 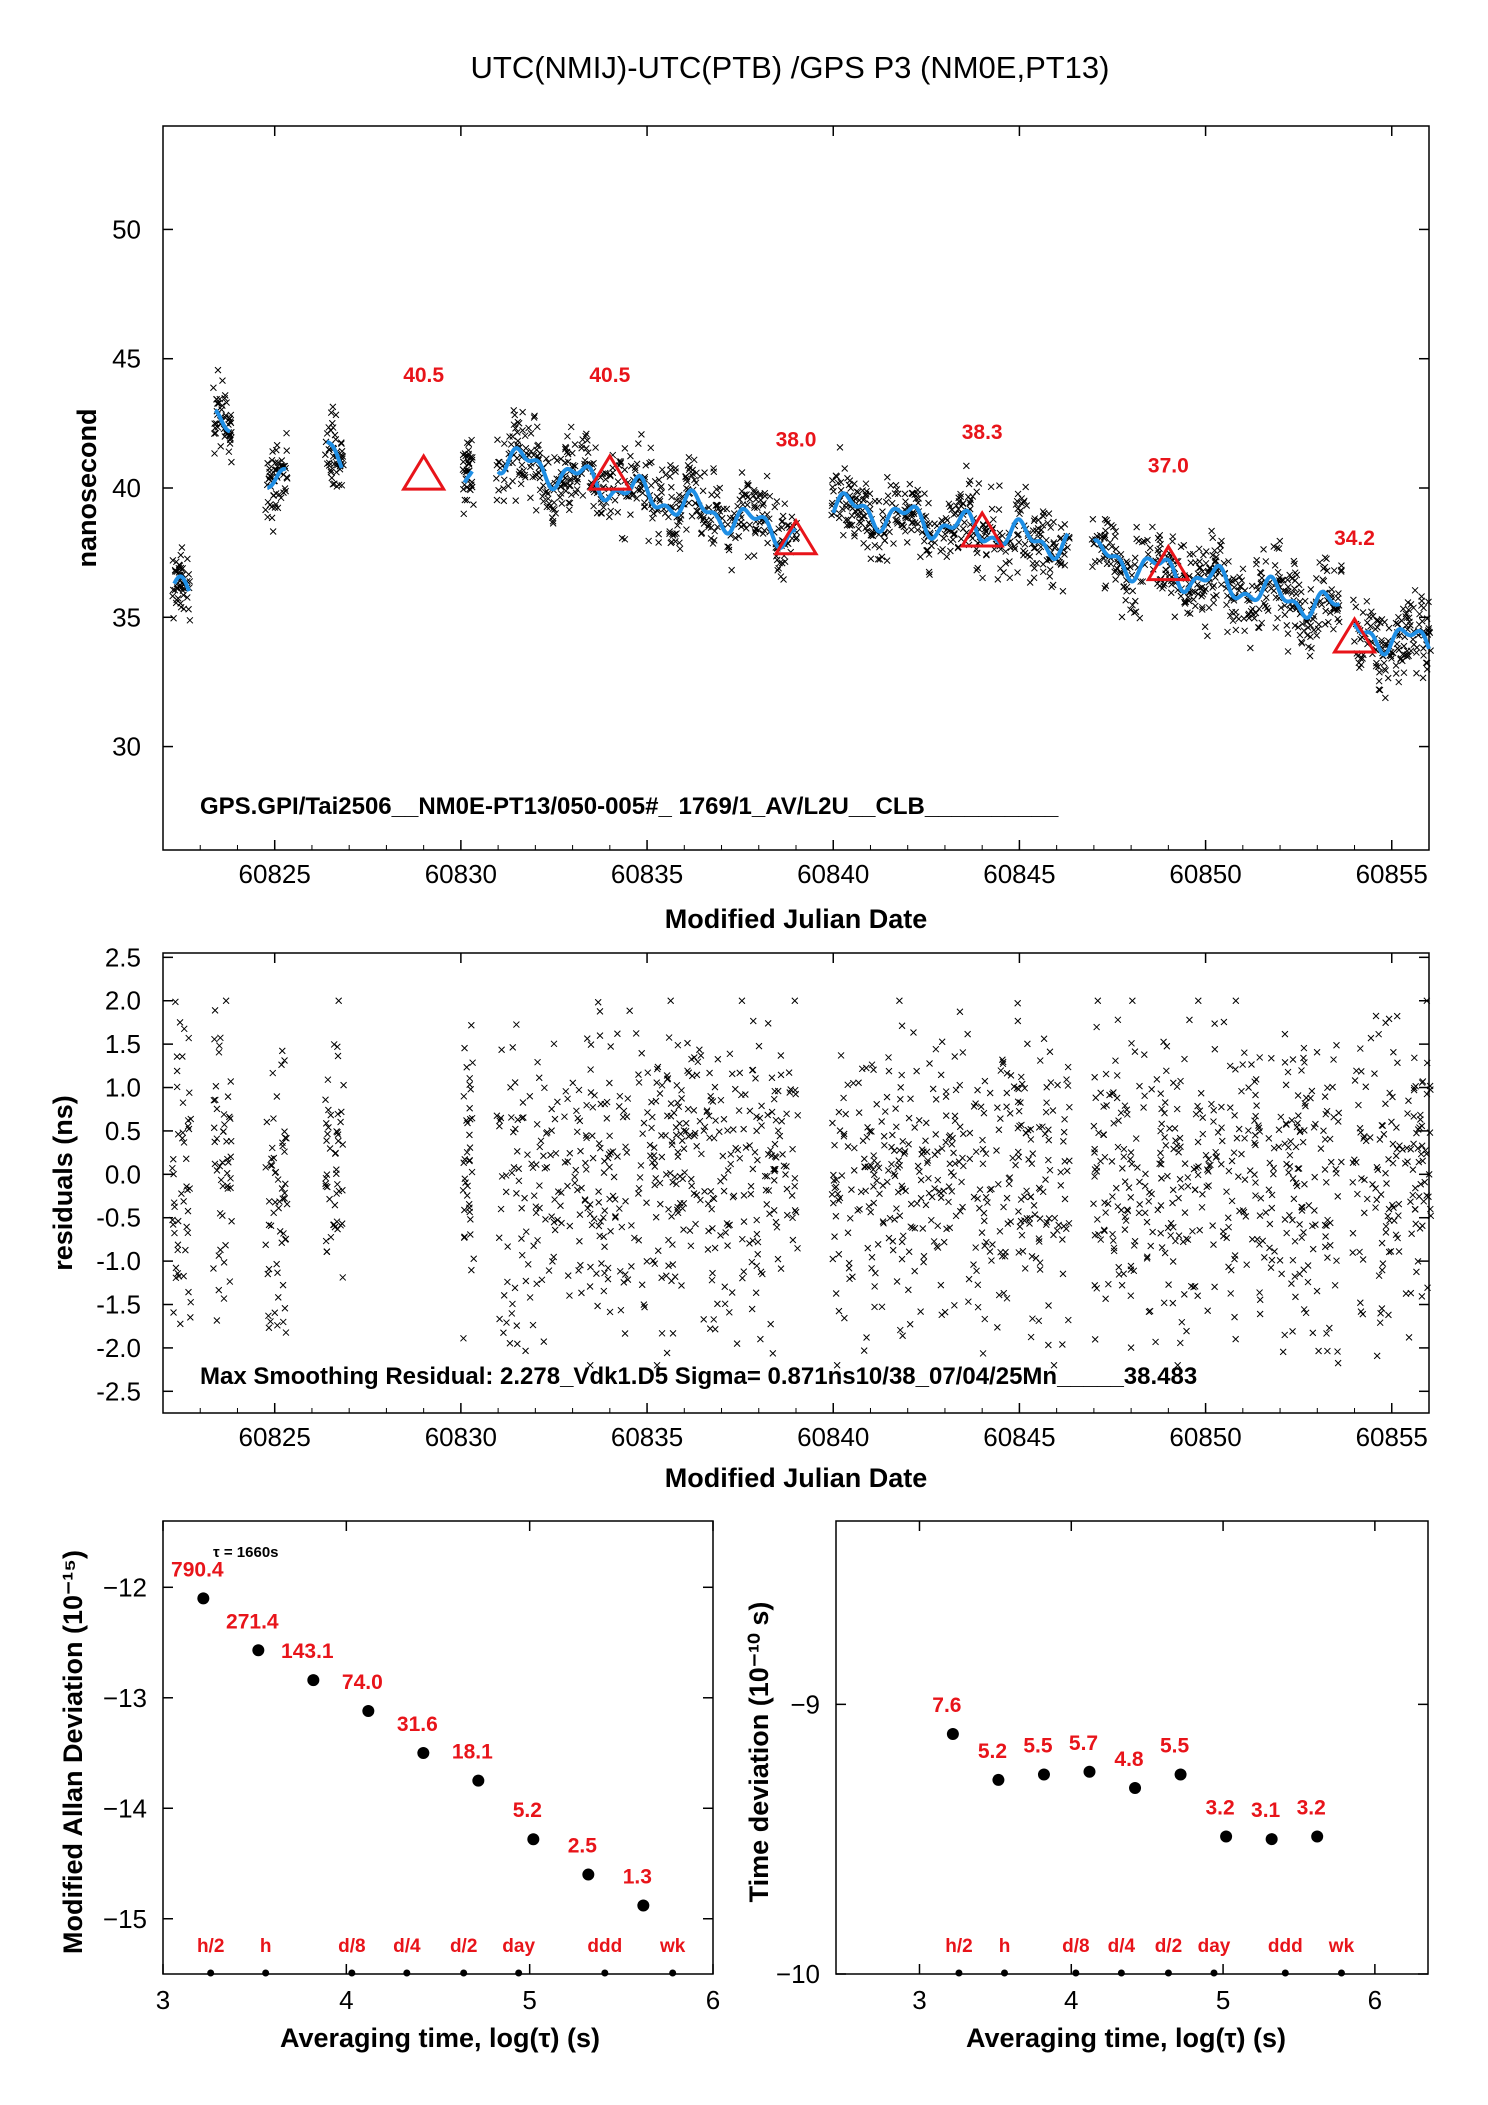 I want to click on deviation-label: 1.3, so click(x=637, y=1876).